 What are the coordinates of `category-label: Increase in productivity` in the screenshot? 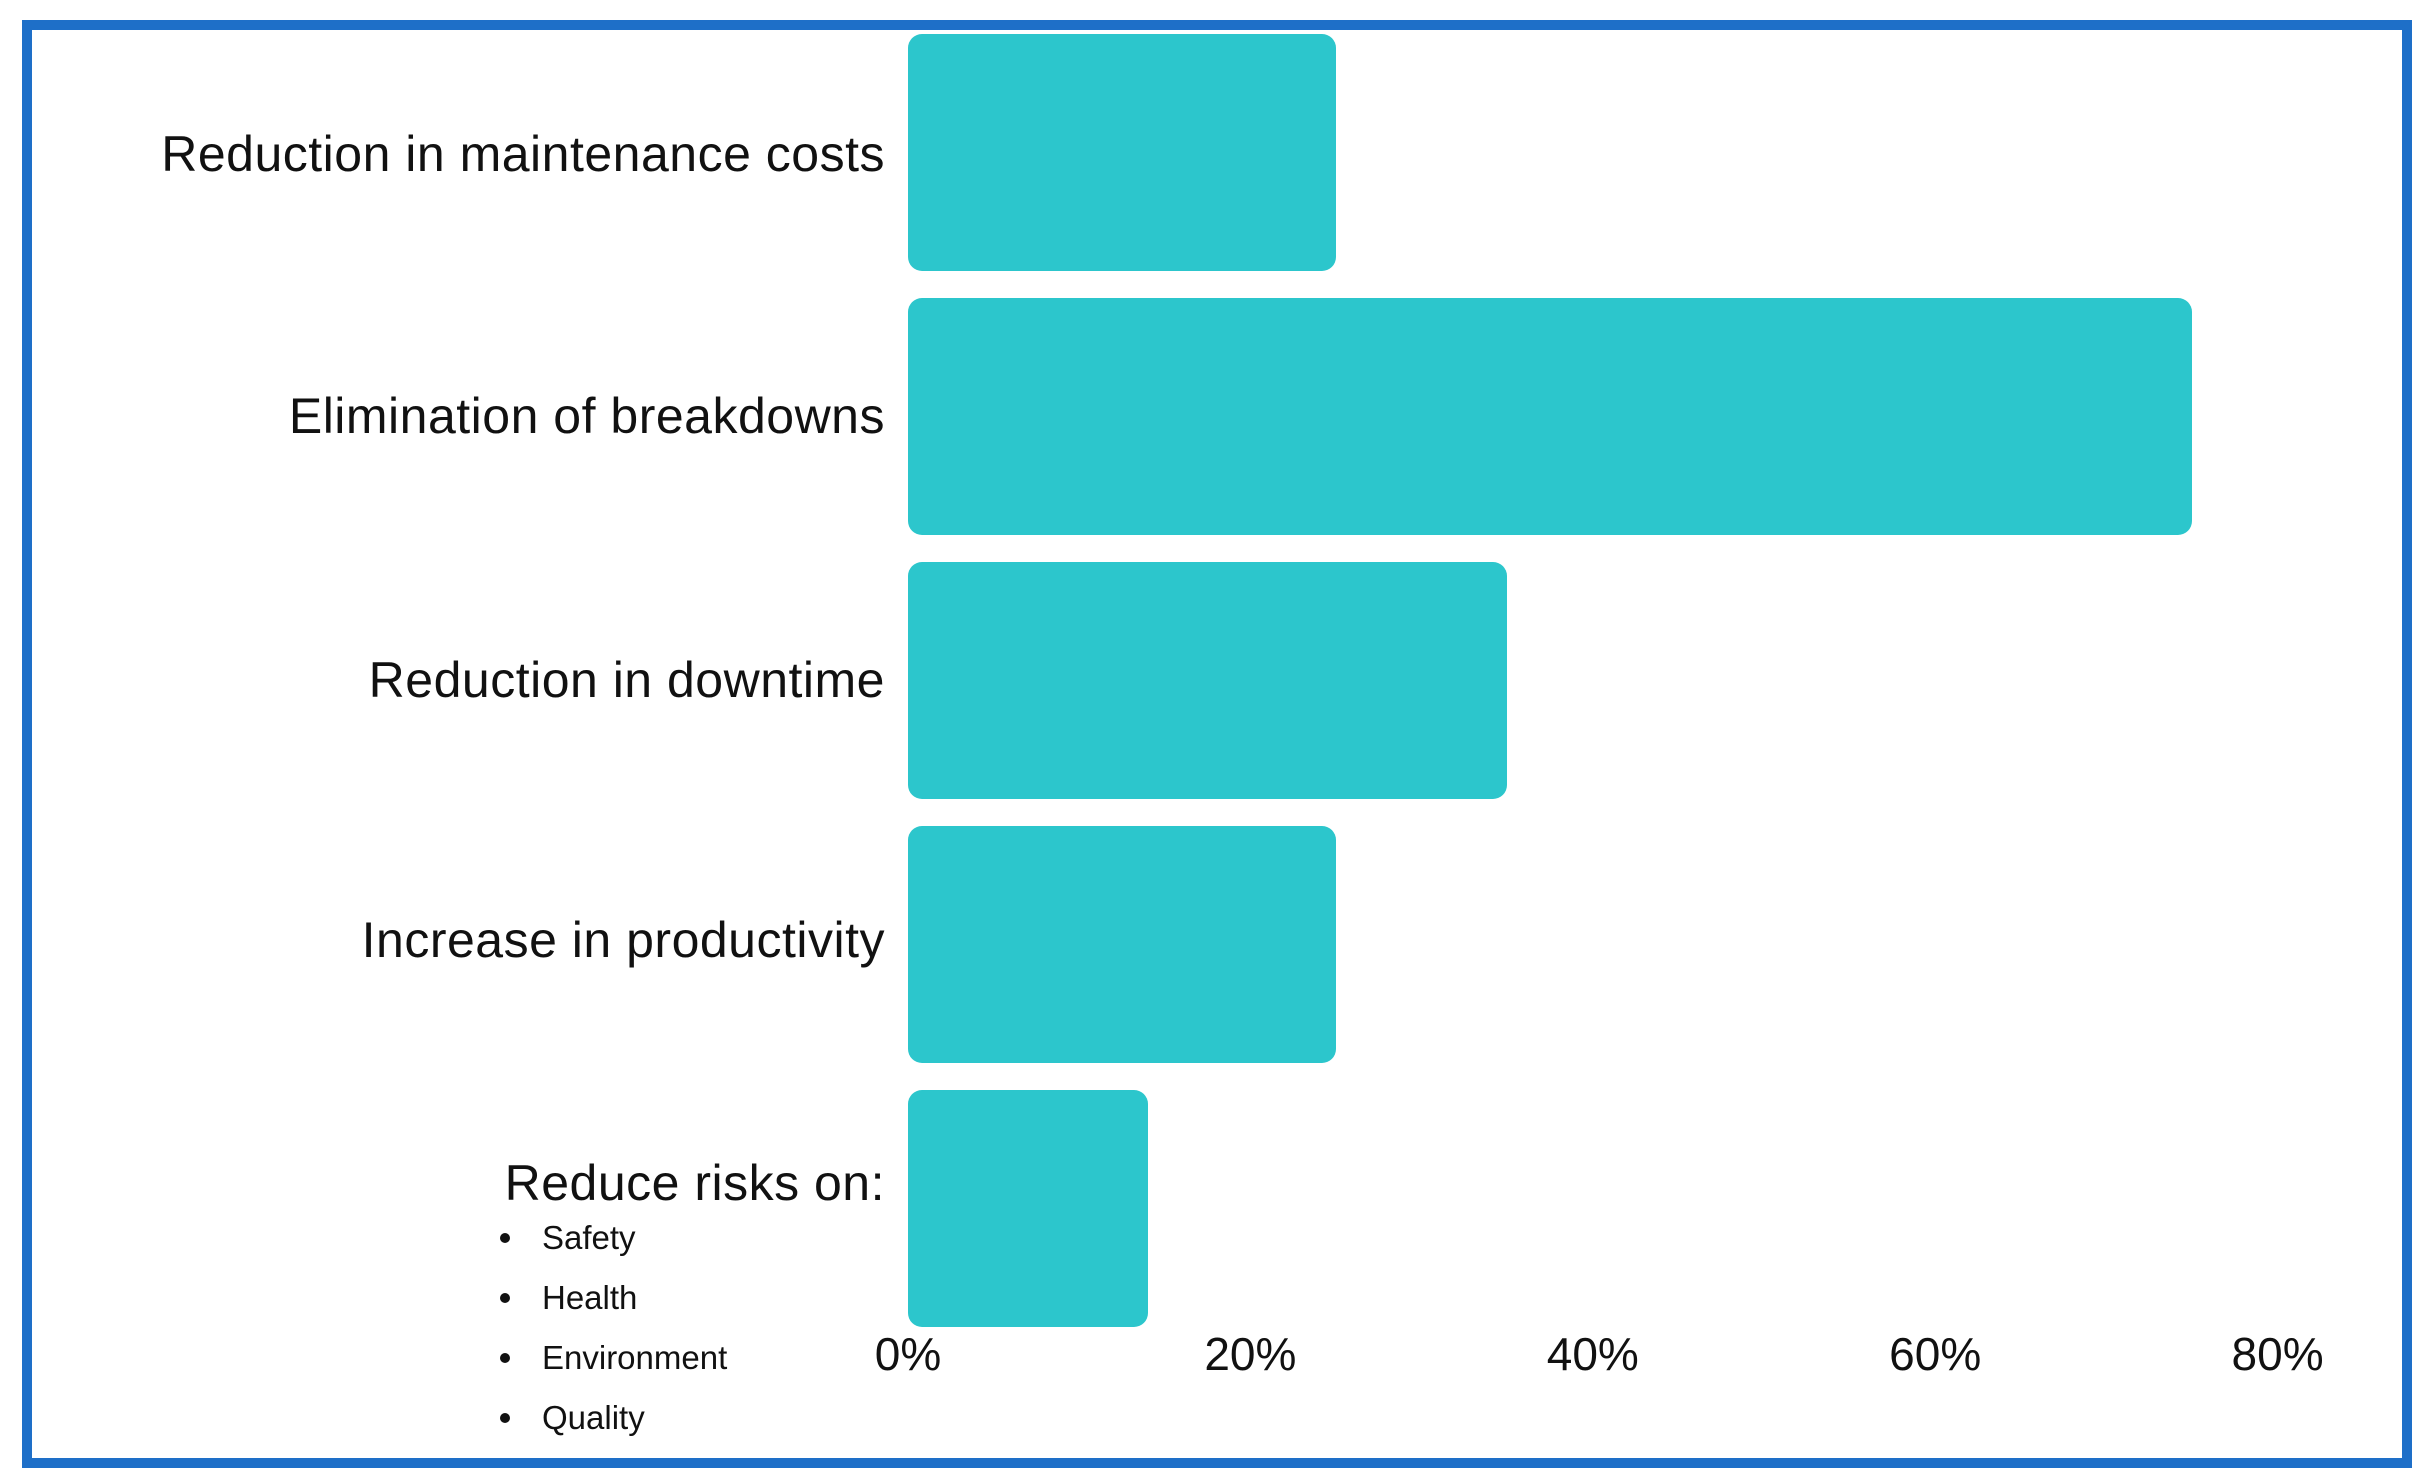 It's located at (623, 940).